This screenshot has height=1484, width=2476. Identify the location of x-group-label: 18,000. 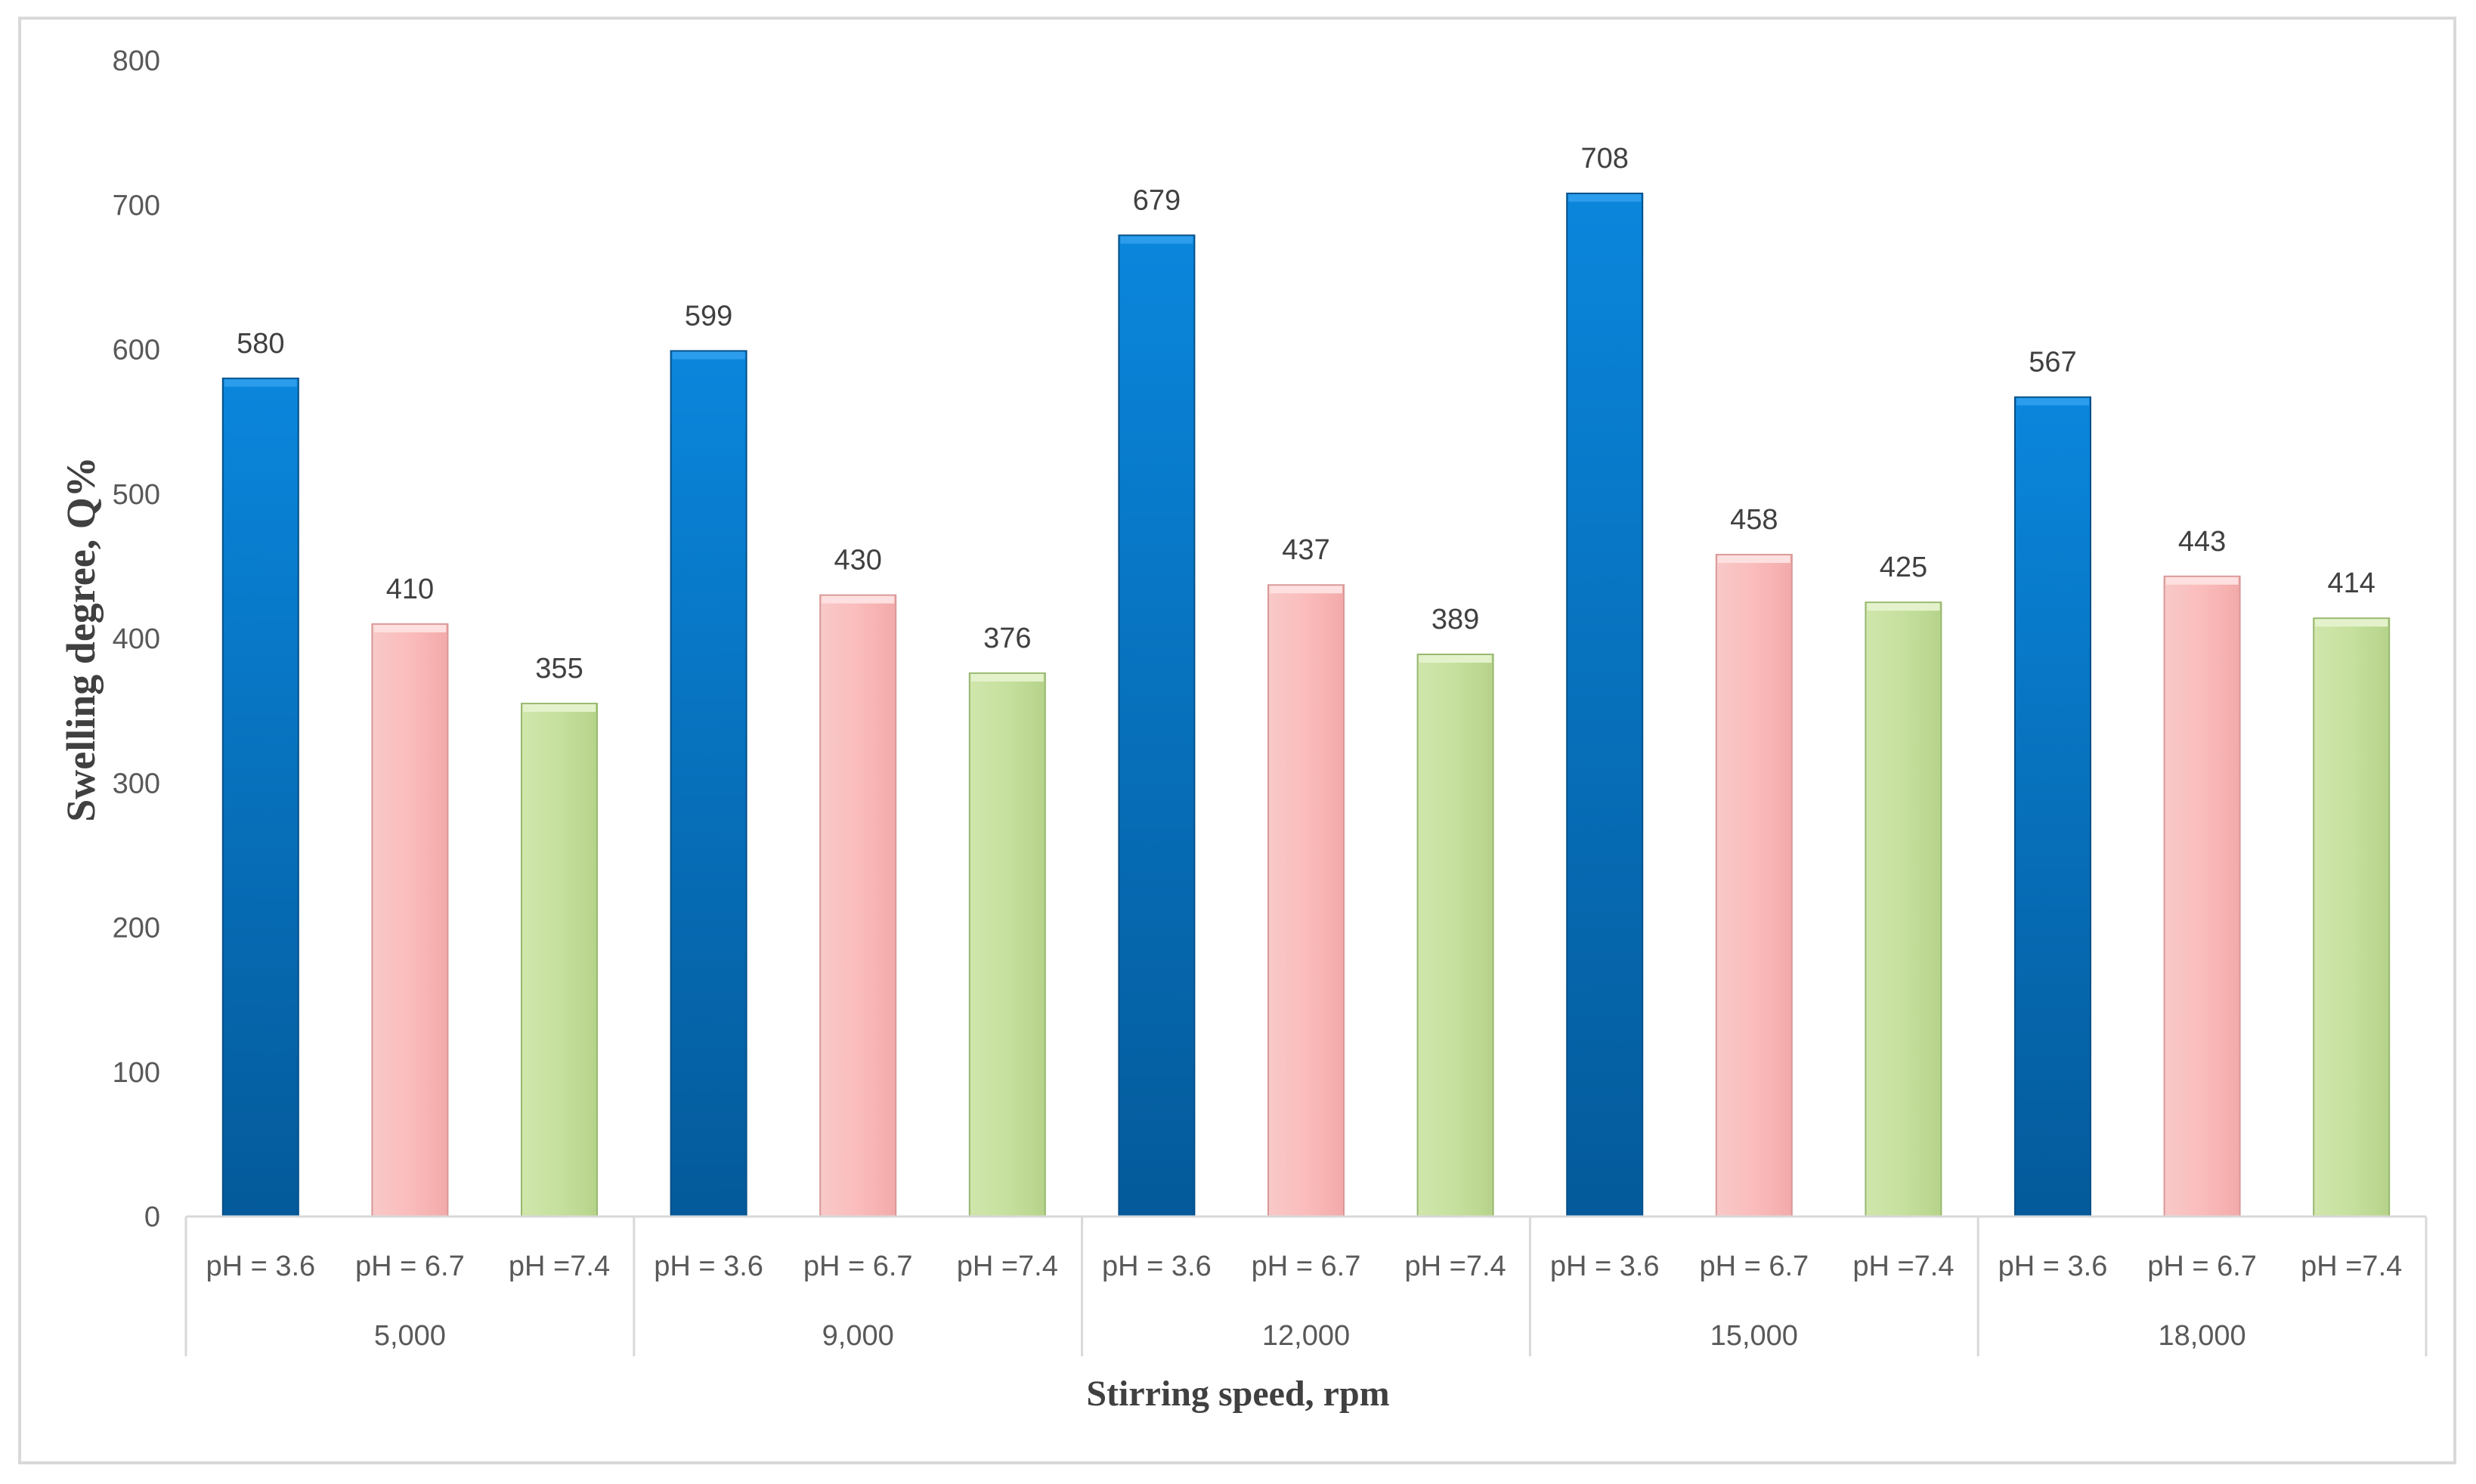
(2201, 1336).